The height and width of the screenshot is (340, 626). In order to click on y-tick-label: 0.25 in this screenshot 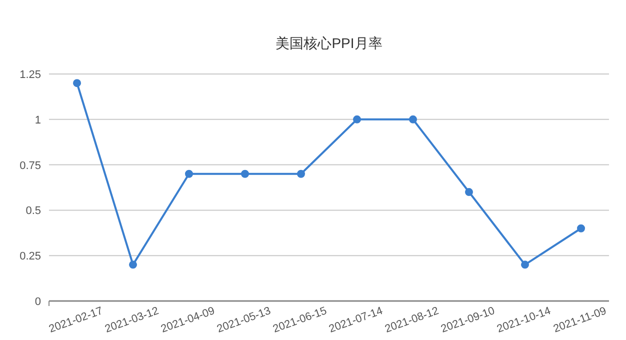, I will do `click(30, 256)`.